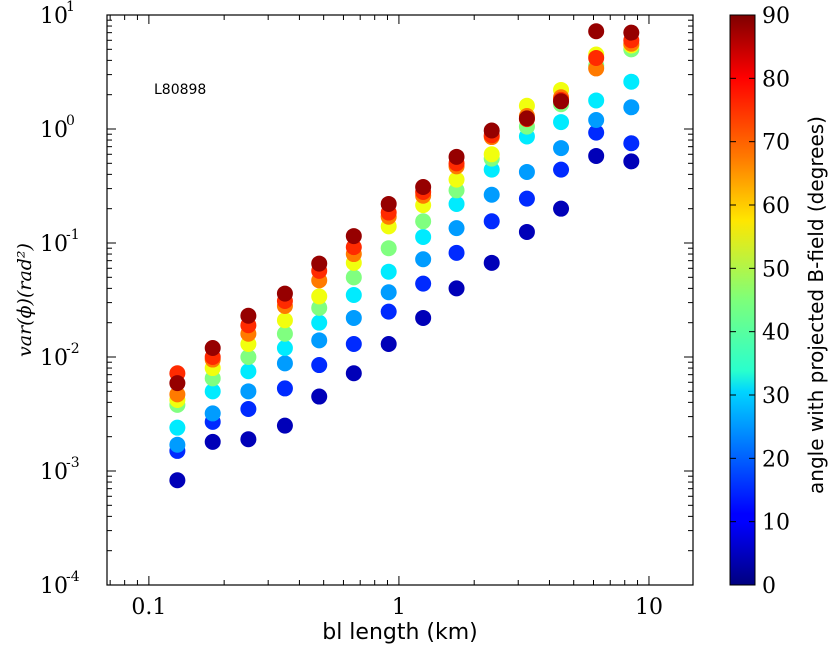 This screenshot has height=645, width=830. What do you see at coordinates (742, 300) in the screenshot?
I see `colorbar` at bounding box center [742, 300].